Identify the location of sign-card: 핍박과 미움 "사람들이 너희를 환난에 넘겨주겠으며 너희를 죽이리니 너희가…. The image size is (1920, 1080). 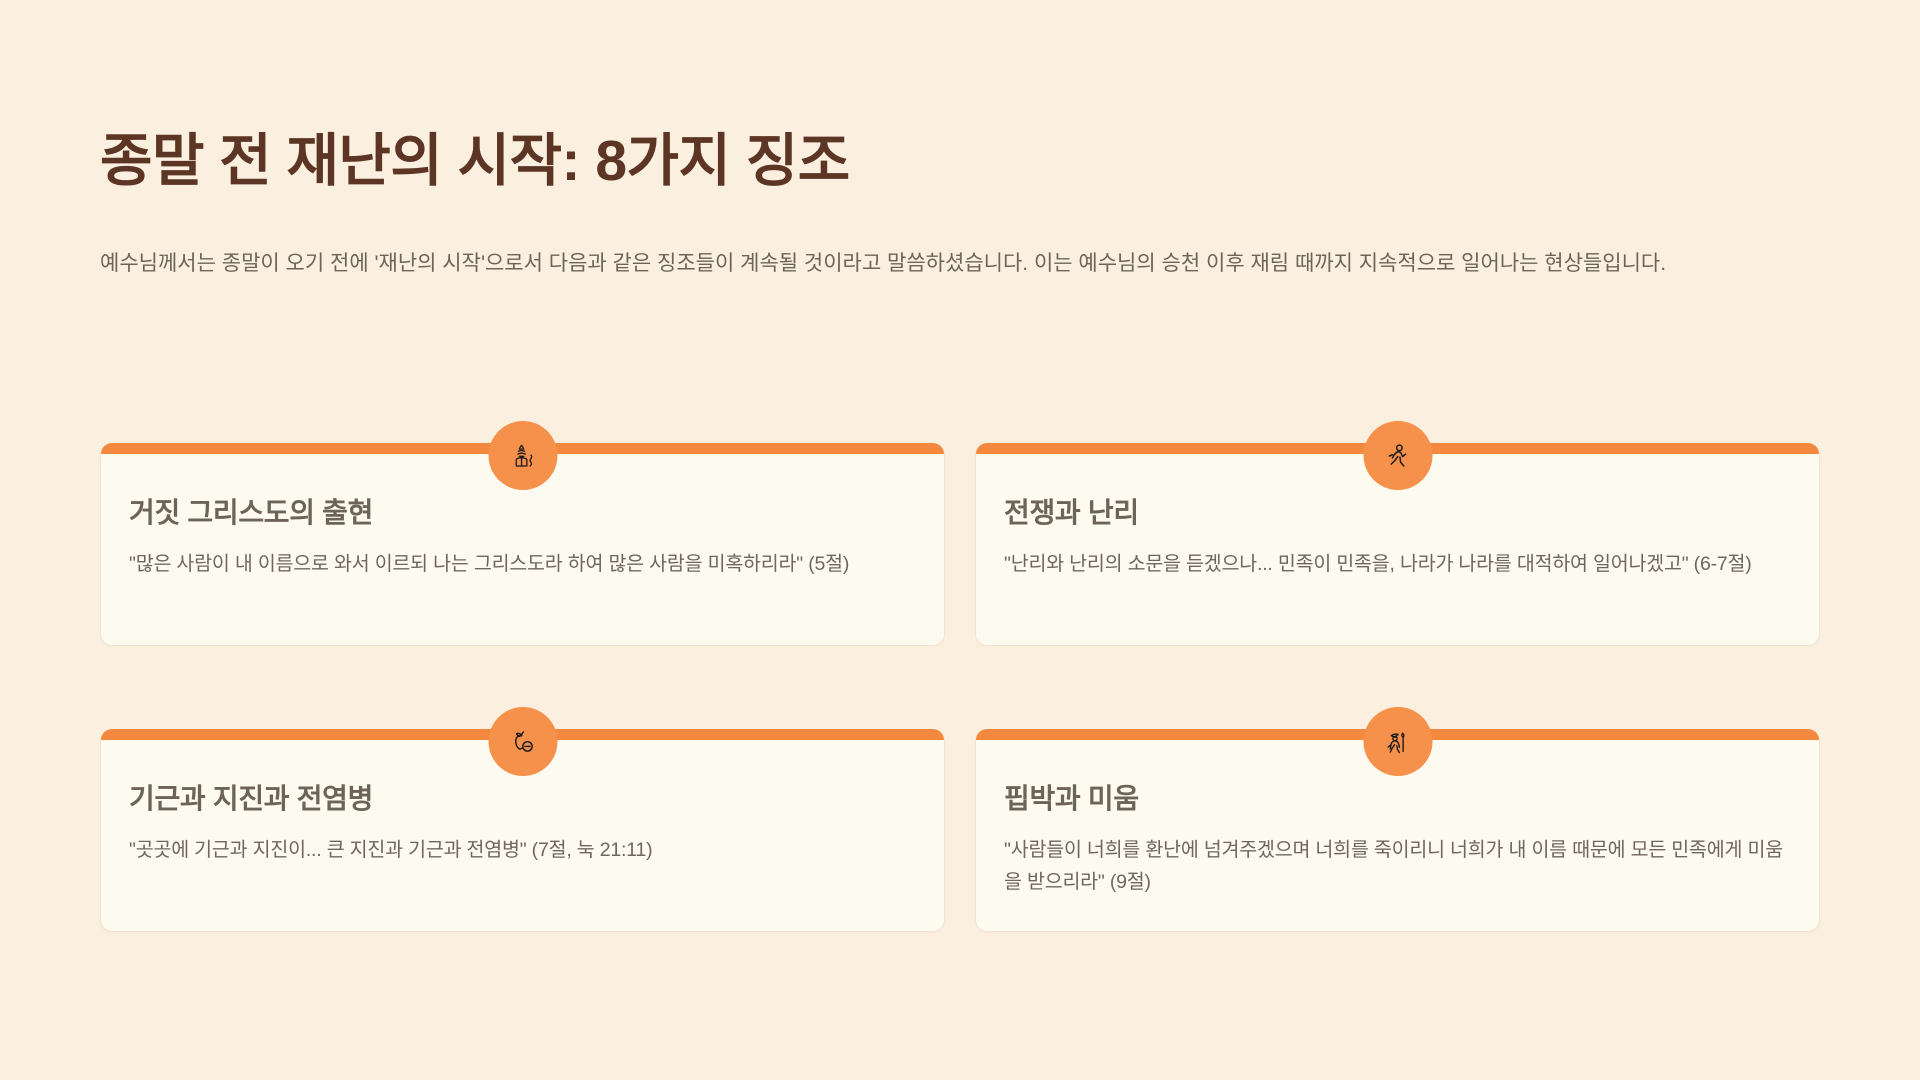
(1397, 819).